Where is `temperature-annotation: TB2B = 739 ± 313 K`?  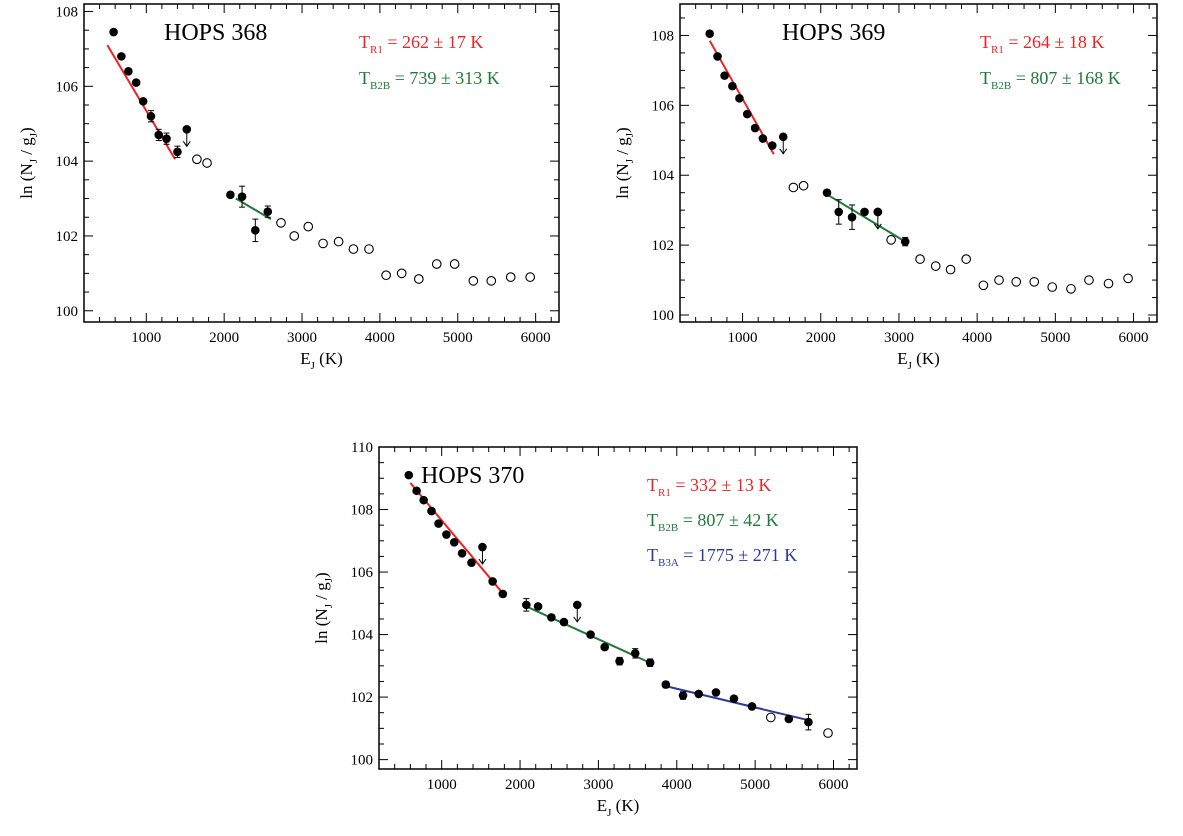
temperature-annotation: TB2B = 739 ± 313 K is located at coordinates (429, 80).